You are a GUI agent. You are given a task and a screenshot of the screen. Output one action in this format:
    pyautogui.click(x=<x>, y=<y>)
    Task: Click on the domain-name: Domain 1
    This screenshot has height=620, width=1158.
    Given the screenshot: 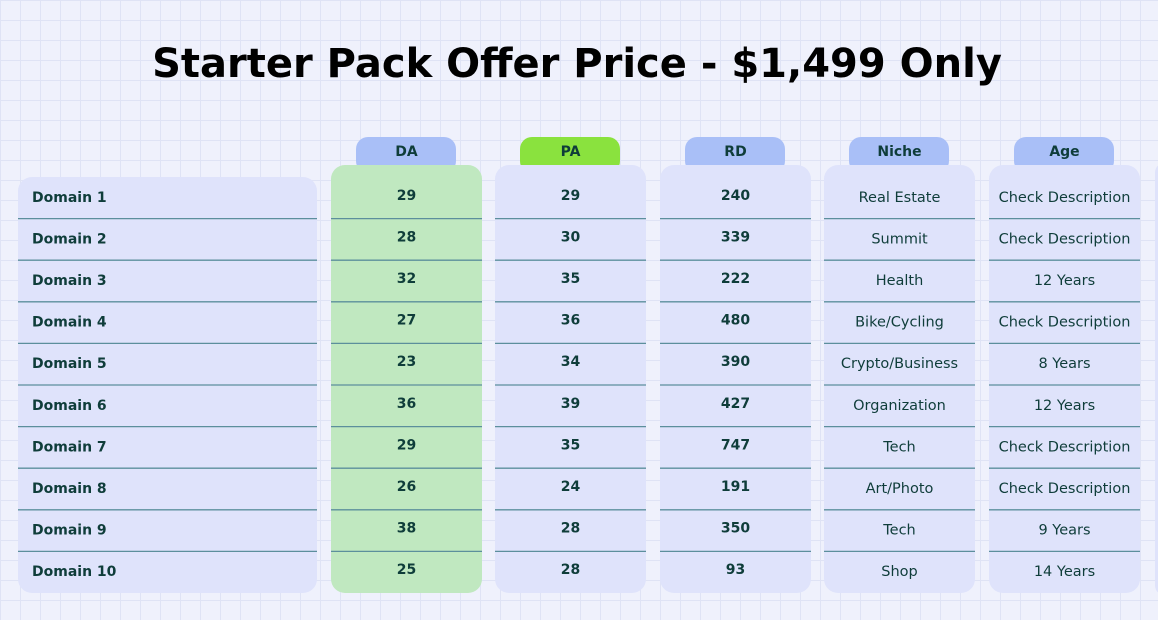 What is the action you would take?
    pyautogui.click(x=69, y=198)
    